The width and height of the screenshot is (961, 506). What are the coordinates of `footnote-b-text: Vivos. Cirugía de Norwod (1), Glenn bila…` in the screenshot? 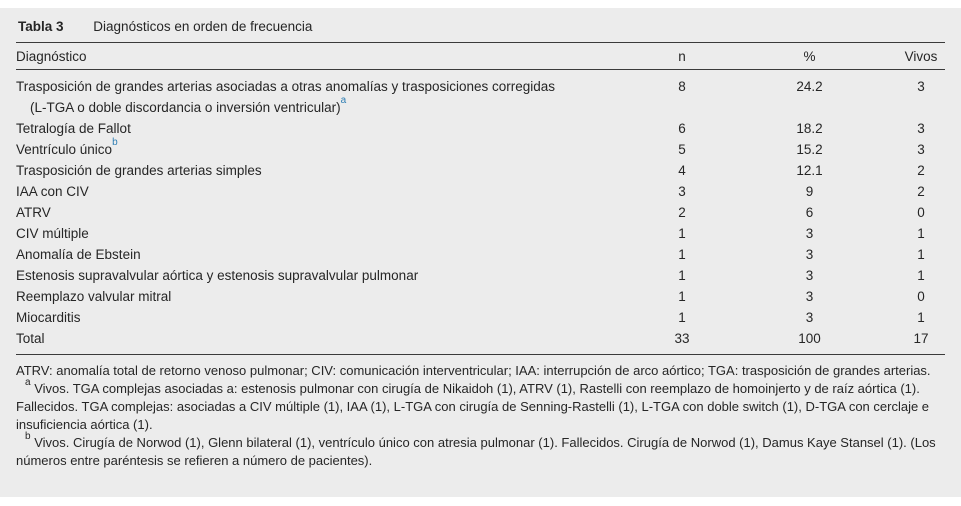 It's located at (476, 451).